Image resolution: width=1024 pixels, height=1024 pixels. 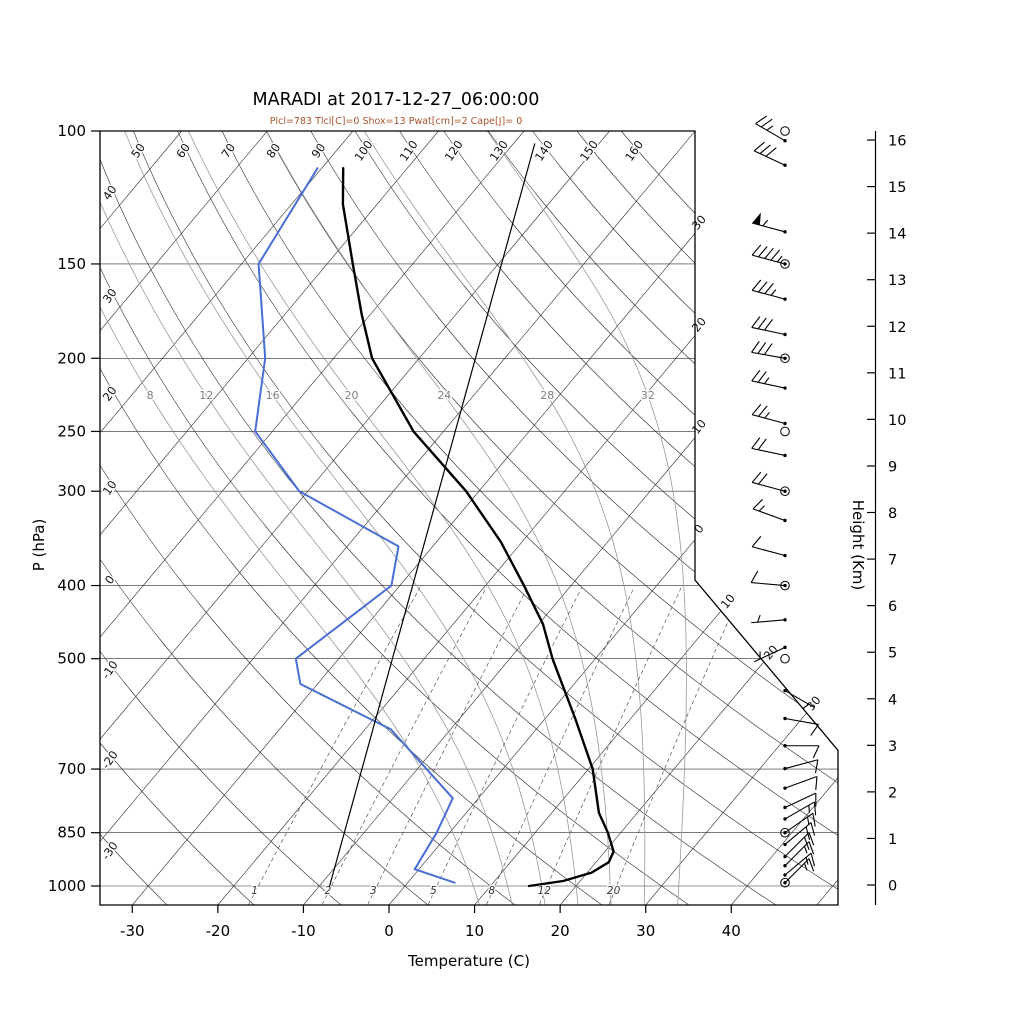 I want to click on svg-text: 16, so click(x=897, y=142).